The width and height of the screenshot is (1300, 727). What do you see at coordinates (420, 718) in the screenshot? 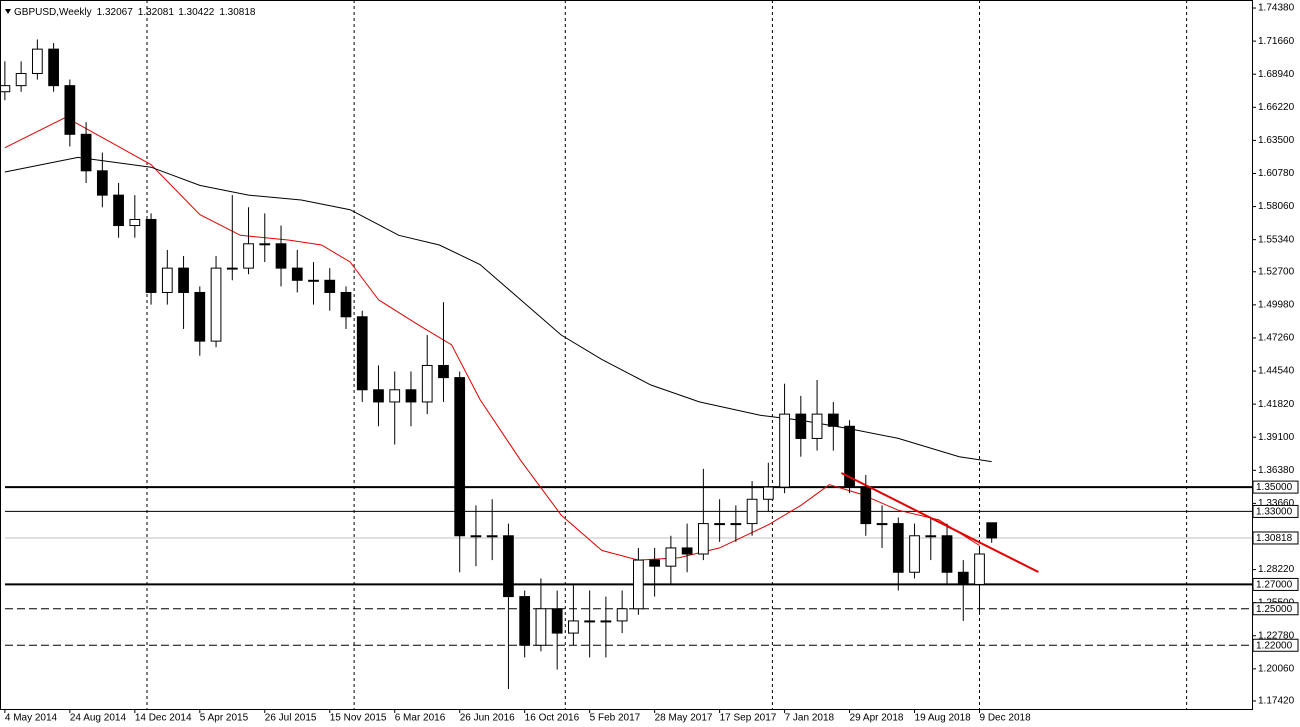
I see `x-tick-label: 6 Mar 2016` at bounding box center [420, 718].